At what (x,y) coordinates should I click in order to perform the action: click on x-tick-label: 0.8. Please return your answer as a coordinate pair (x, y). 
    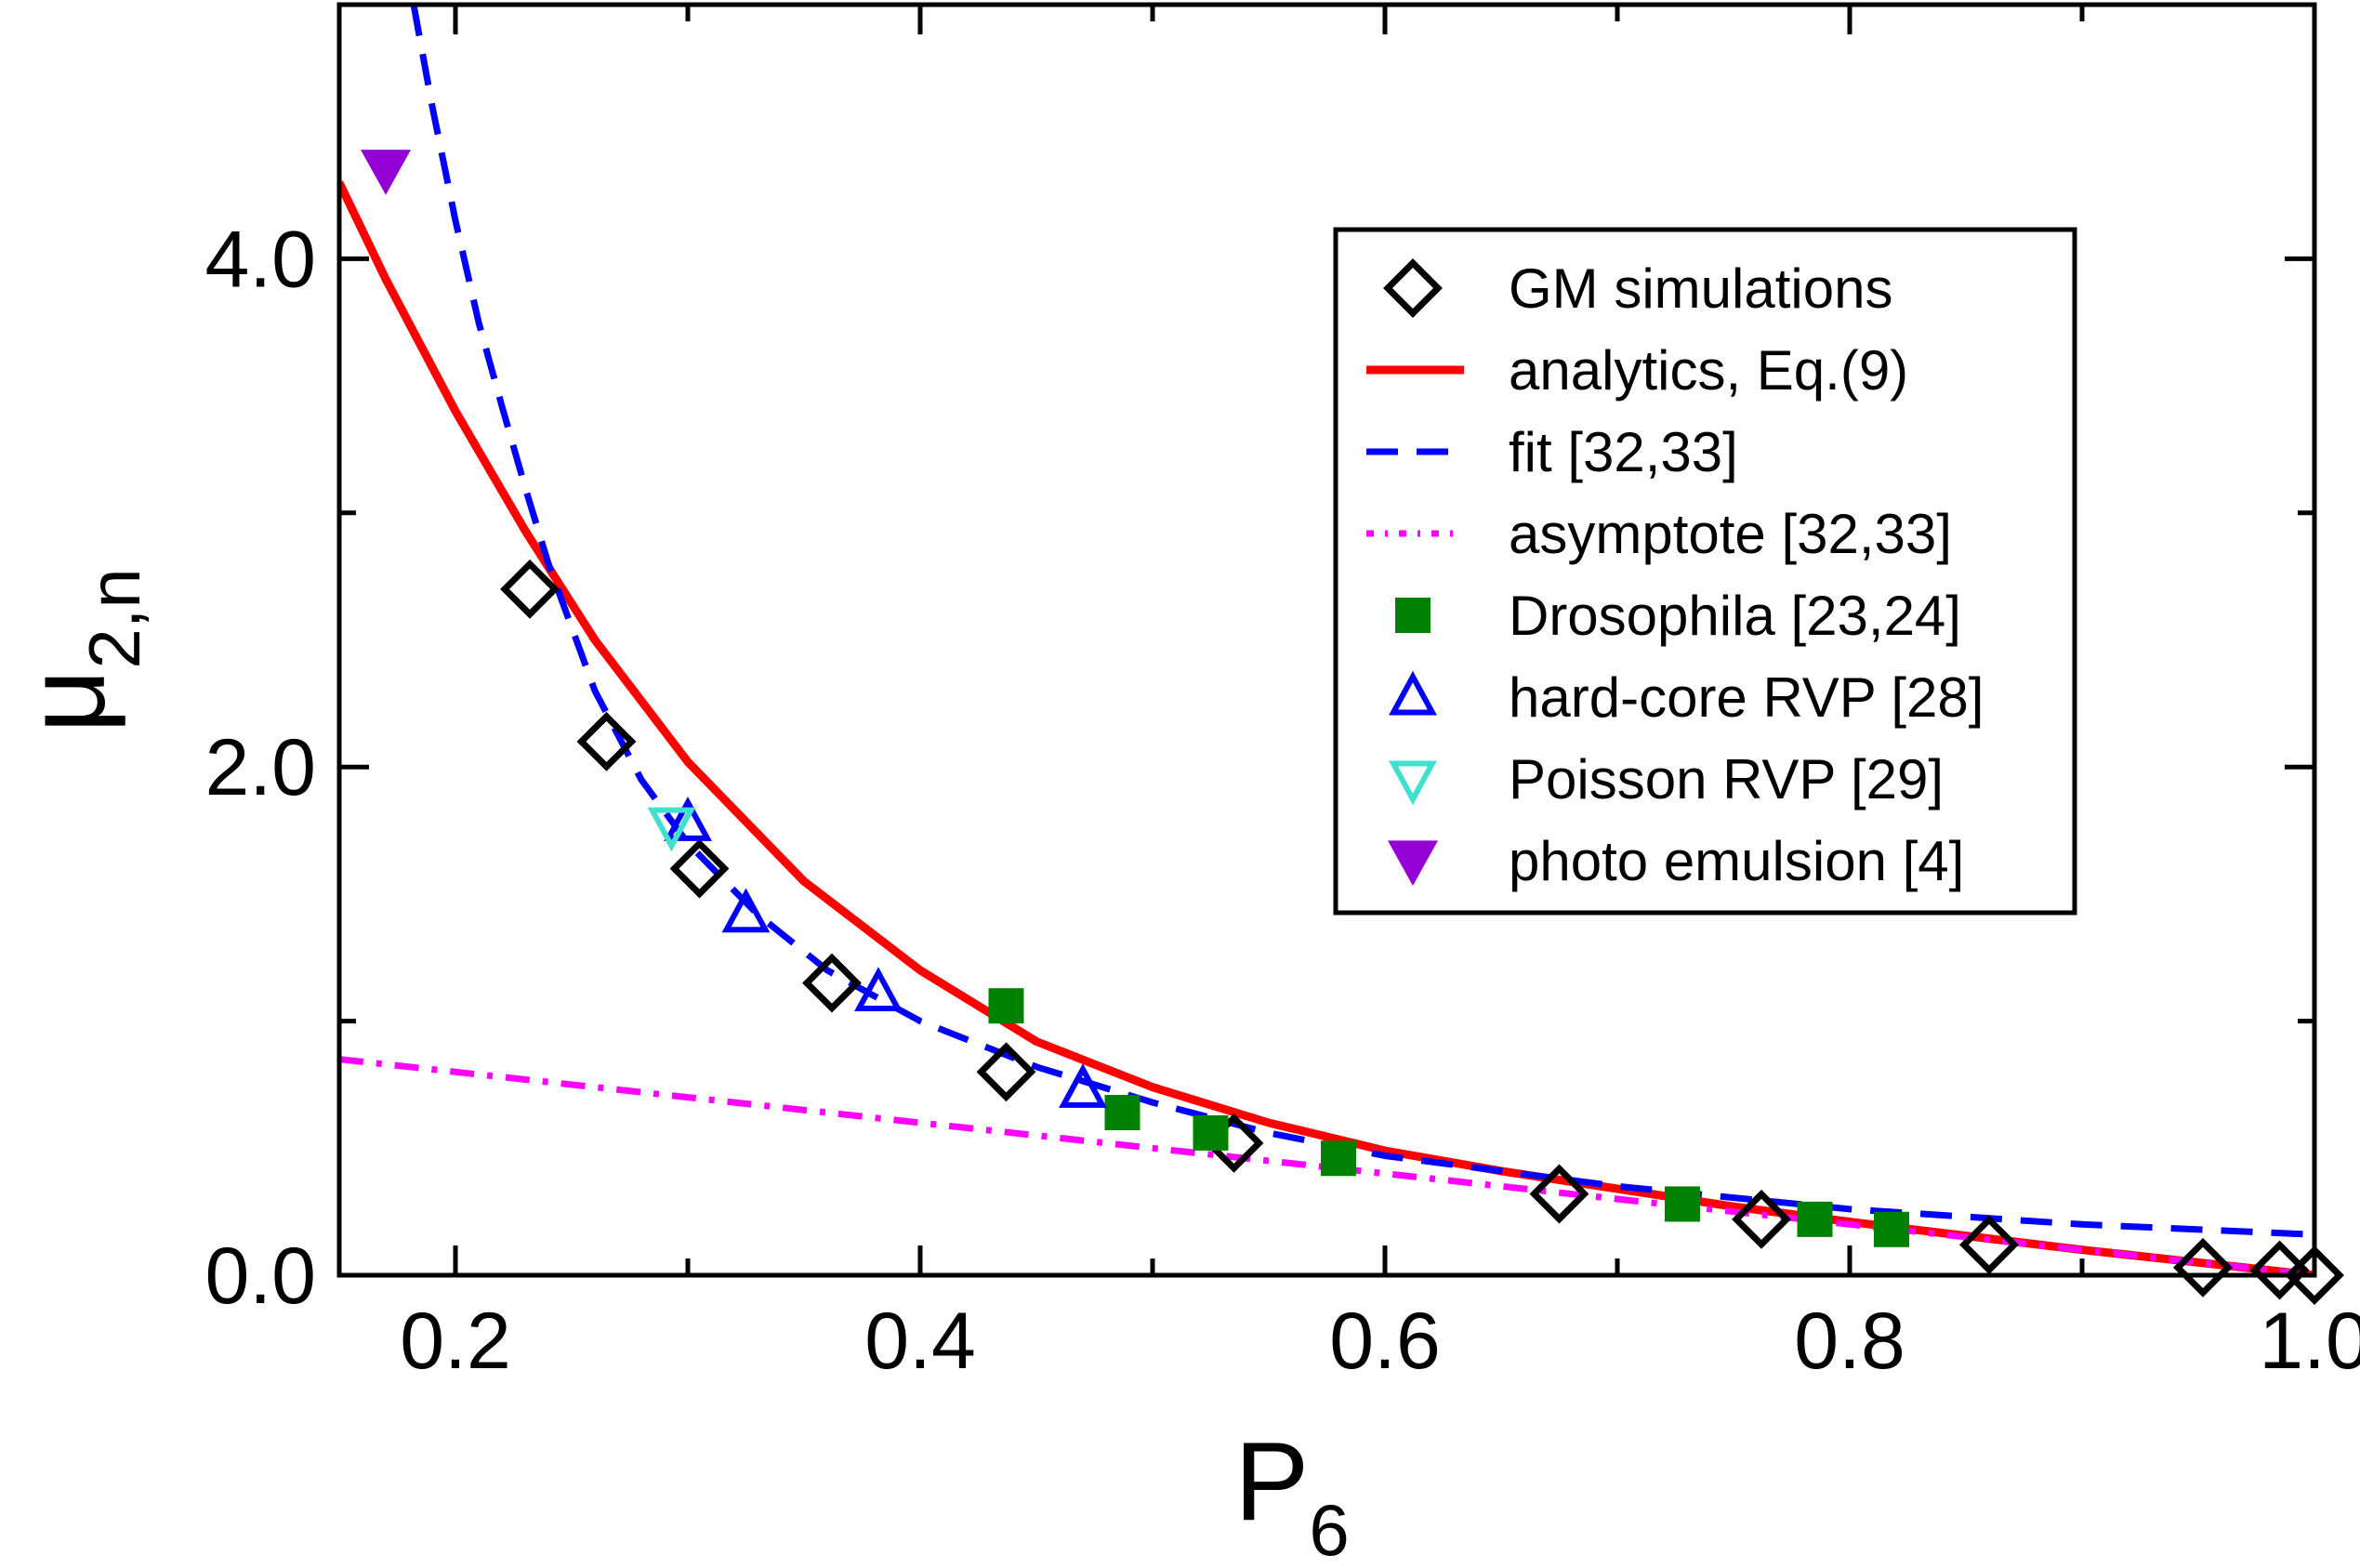
    Looking at the image, I should click on (1849, 1341).